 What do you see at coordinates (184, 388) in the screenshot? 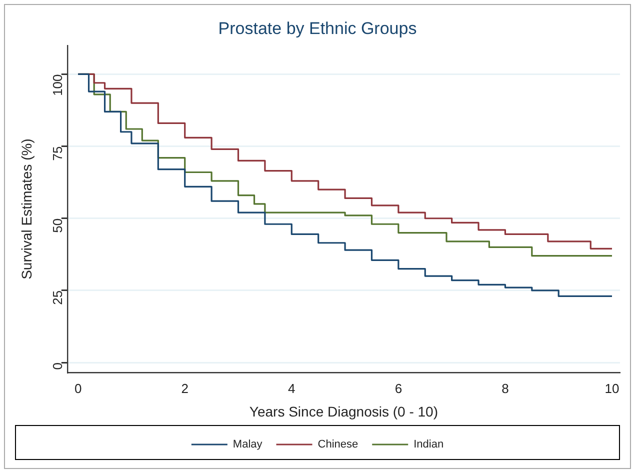
I see `x-tick-label: 2` at bounding box center [184, 388].